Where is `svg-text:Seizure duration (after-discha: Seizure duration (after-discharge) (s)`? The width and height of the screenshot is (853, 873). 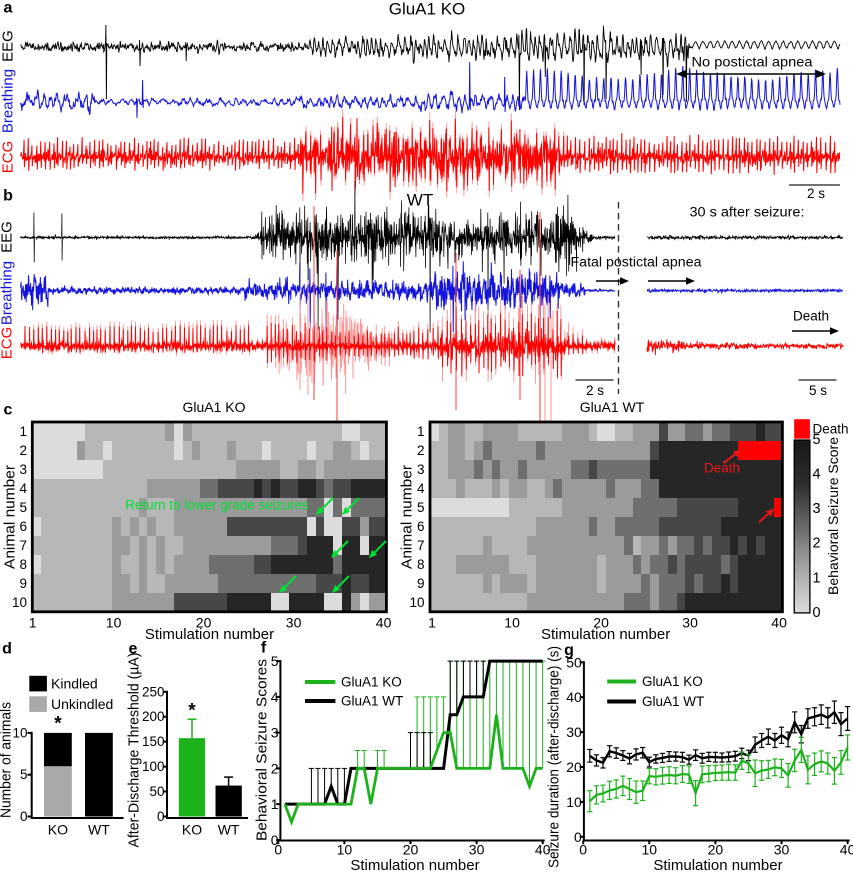
svg-text:Seizure duration (after-discha: Seizure duration (after-discharge) (s) is located at coordinates (555, 757).